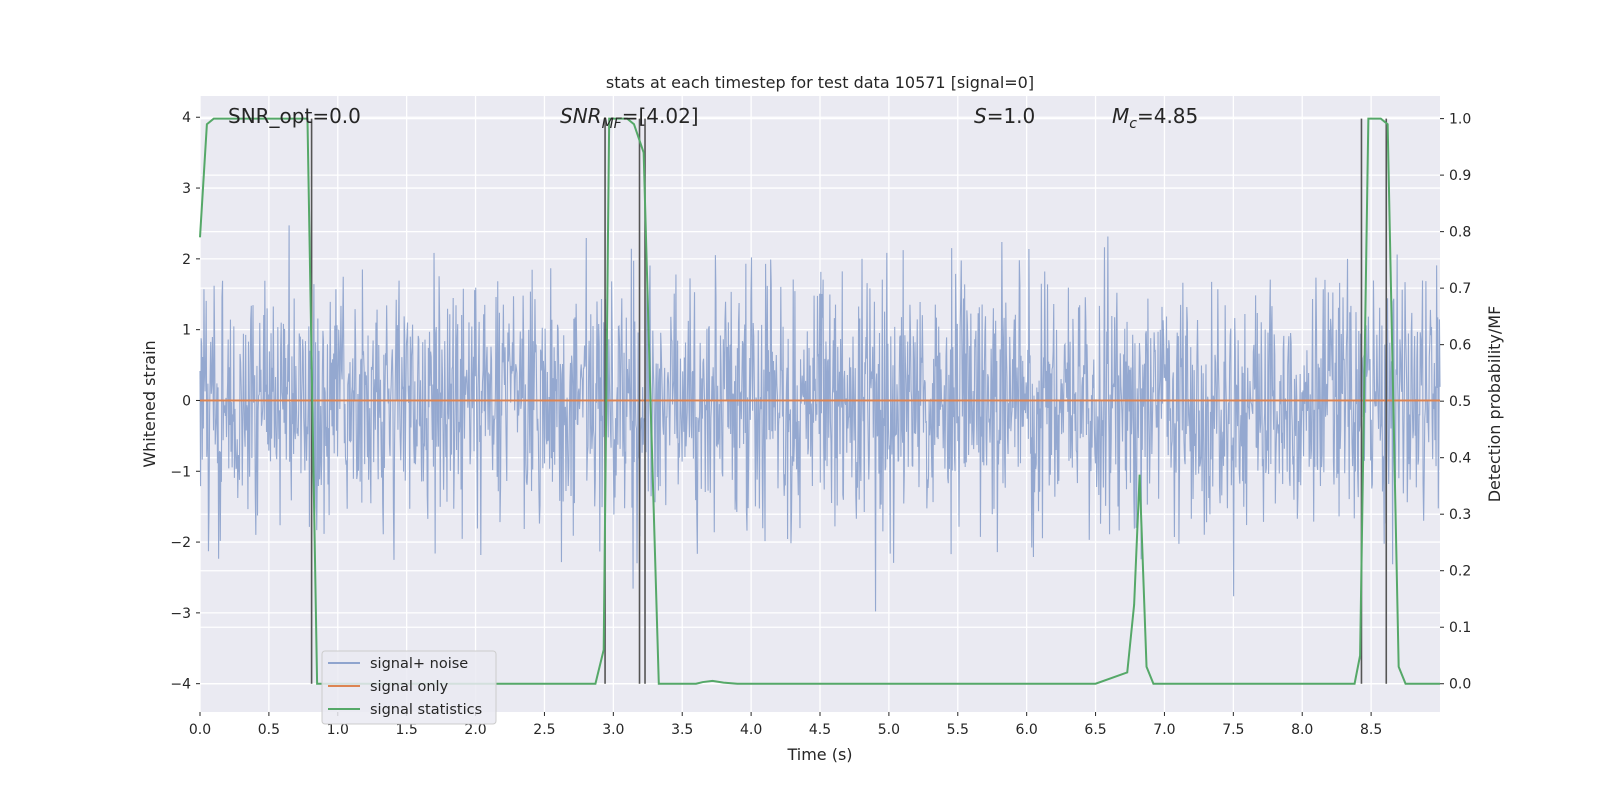 The image size is (1600, 800). I want to click on snr-opt-annotation: SNR_opt=0.0, so click(294, 116).